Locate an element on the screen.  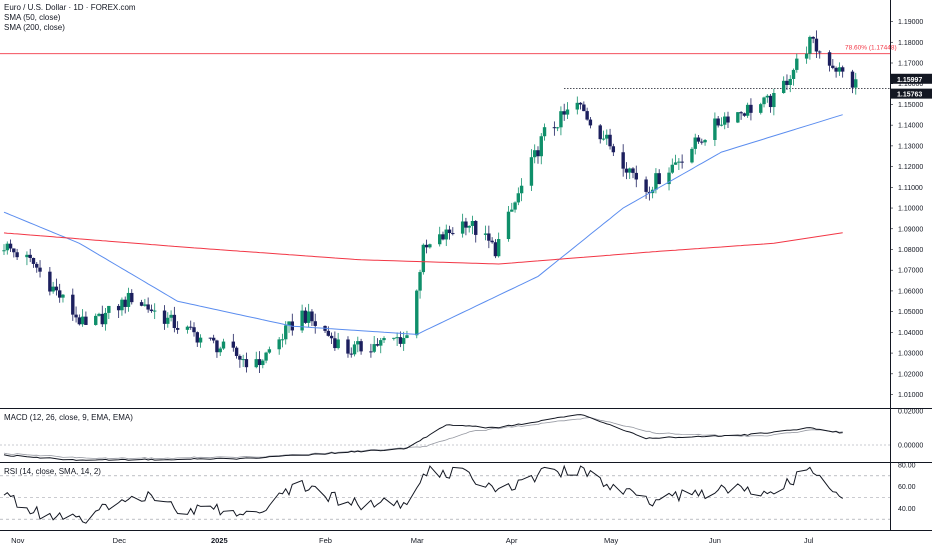
sma200-legend: SMA (200, close) is located at coordinates (34, 27).